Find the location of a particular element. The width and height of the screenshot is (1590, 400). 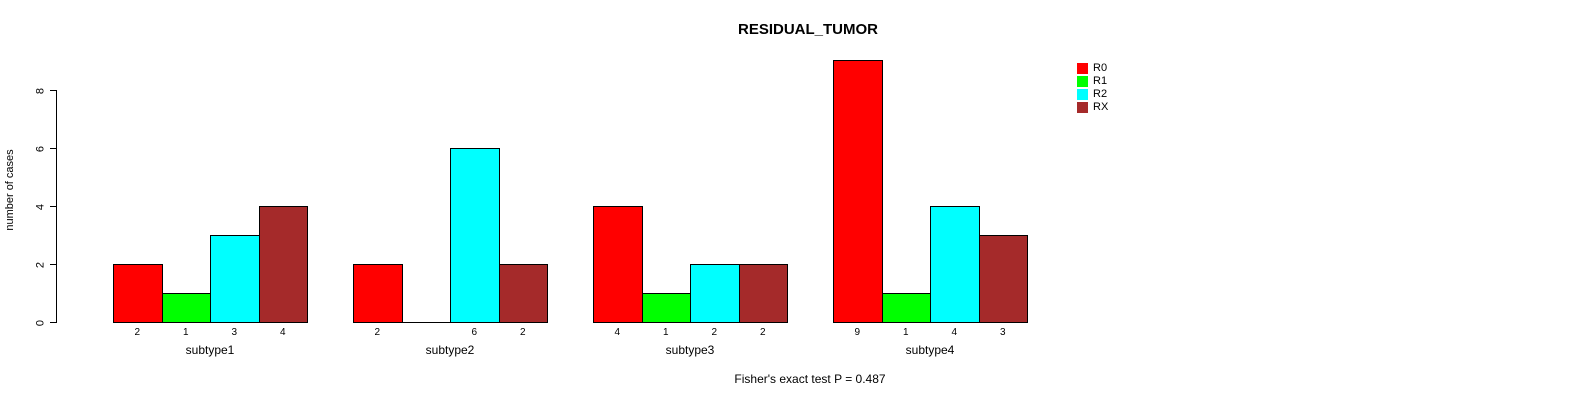

bar-subtype2-rx is located at coordinates (523, 293).